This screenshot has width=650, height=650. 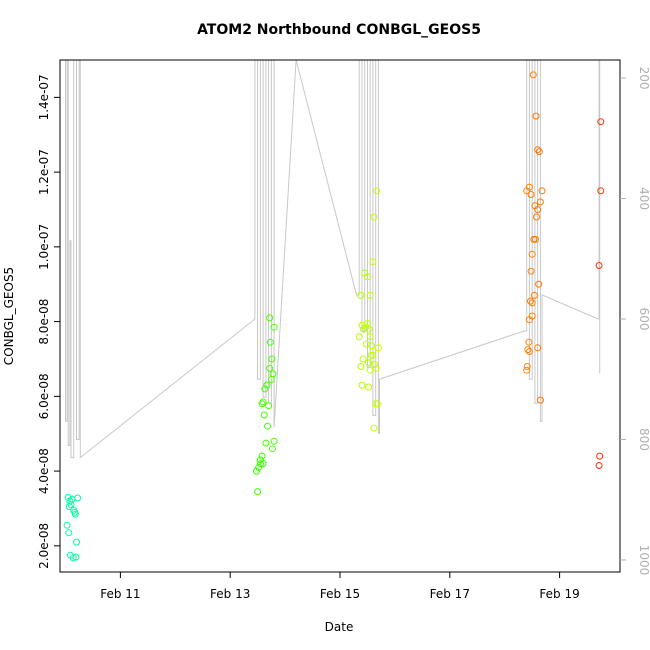 What do you see at coordinates (44, 247) in the screenshot?
I see `y-tick-label: 1.0e-07` at bounding box center [44, 247].